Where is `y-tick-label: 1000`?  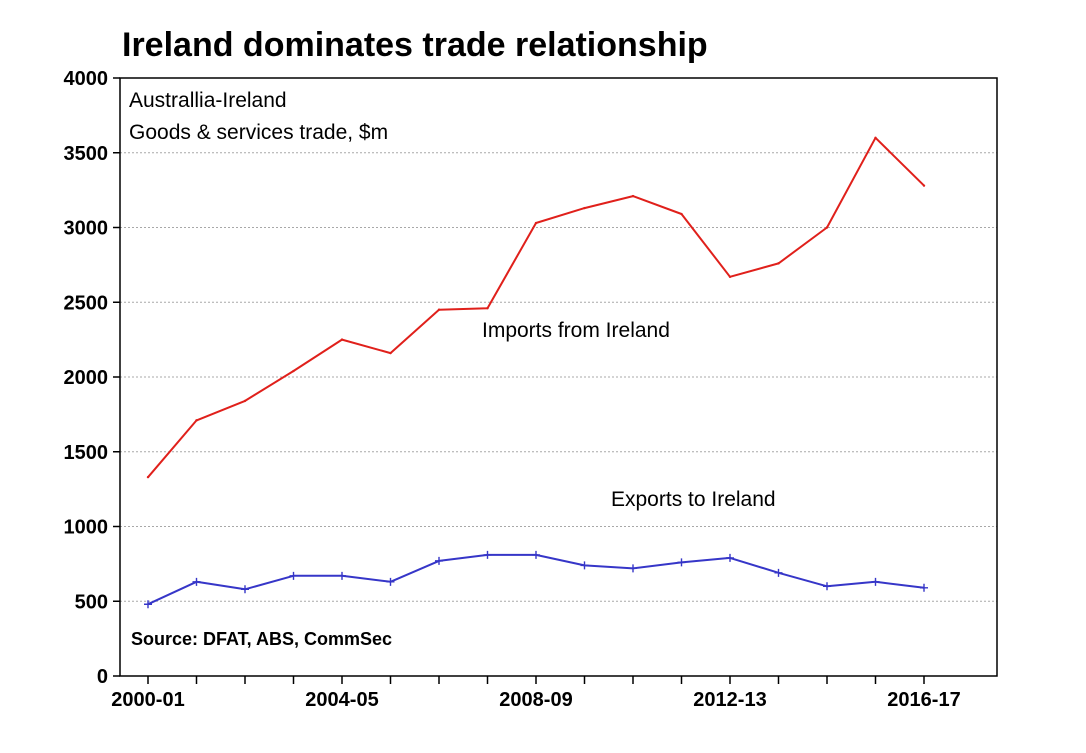
y-tick-label: 1000 is located at coordinates (86, 528).